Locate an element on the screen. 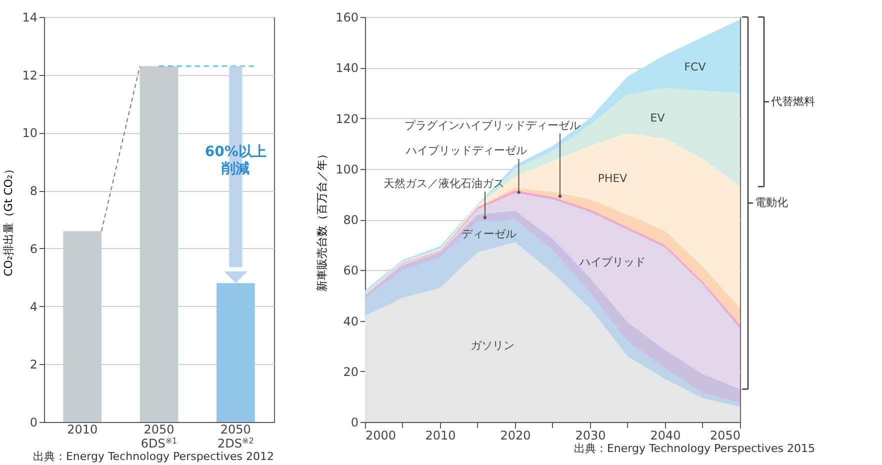 The image size is (882, 465). y-tick-label: 10 is located at coordinates (30, 133).